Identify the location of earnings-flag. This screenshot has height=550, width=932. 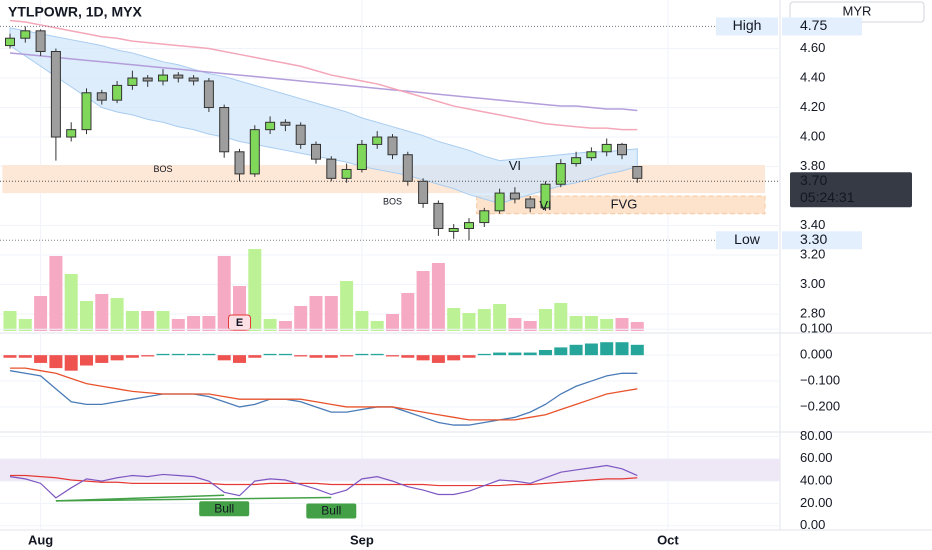
(239, 322).